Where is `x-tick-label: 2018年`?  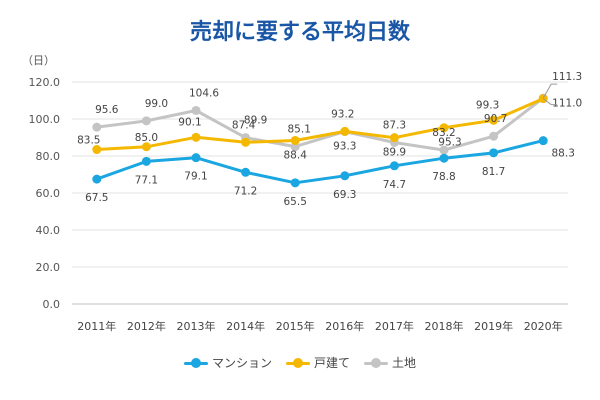 x-tick-label: 2018年 is located at coordinates (444, 326).